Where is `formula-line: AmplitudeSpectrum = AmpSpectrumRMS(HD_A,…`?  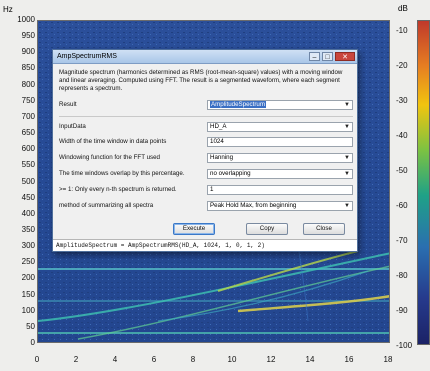 formula-line: AmplitudeSpectrum = AmpSpectrumRMS(HD_A,… is located at coordinates (205, 245).